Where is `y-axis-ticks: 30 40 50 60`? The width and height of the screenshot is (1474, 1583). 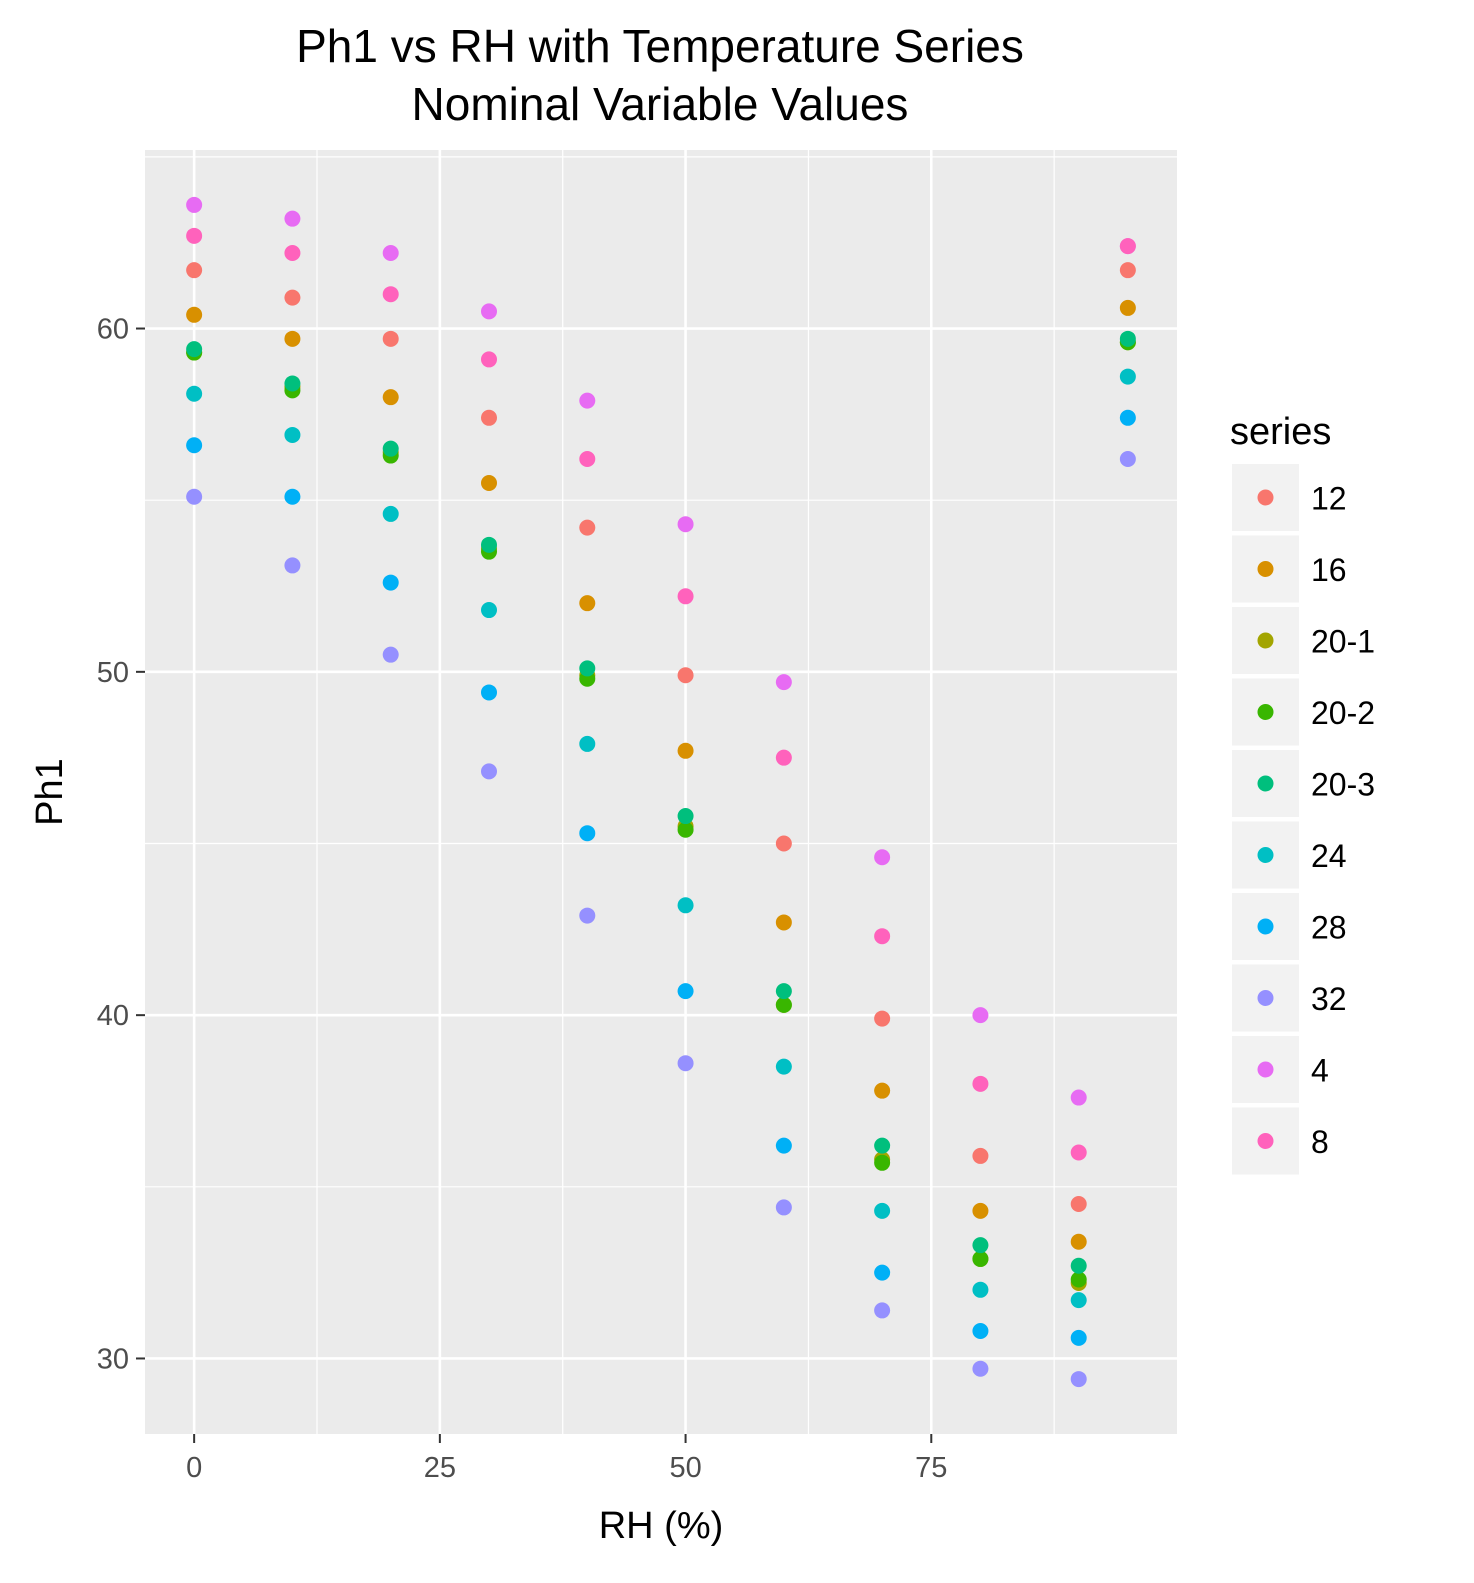 y-axis-ticks: 30 40 50 60 is located at coordinates (121, 844).